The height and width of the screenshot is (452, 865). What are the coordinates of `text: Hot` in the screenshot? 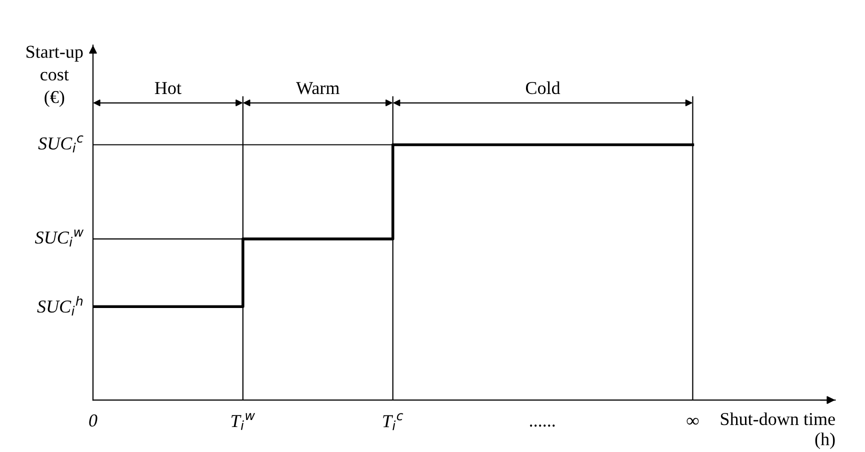 It's located at (168, 88).